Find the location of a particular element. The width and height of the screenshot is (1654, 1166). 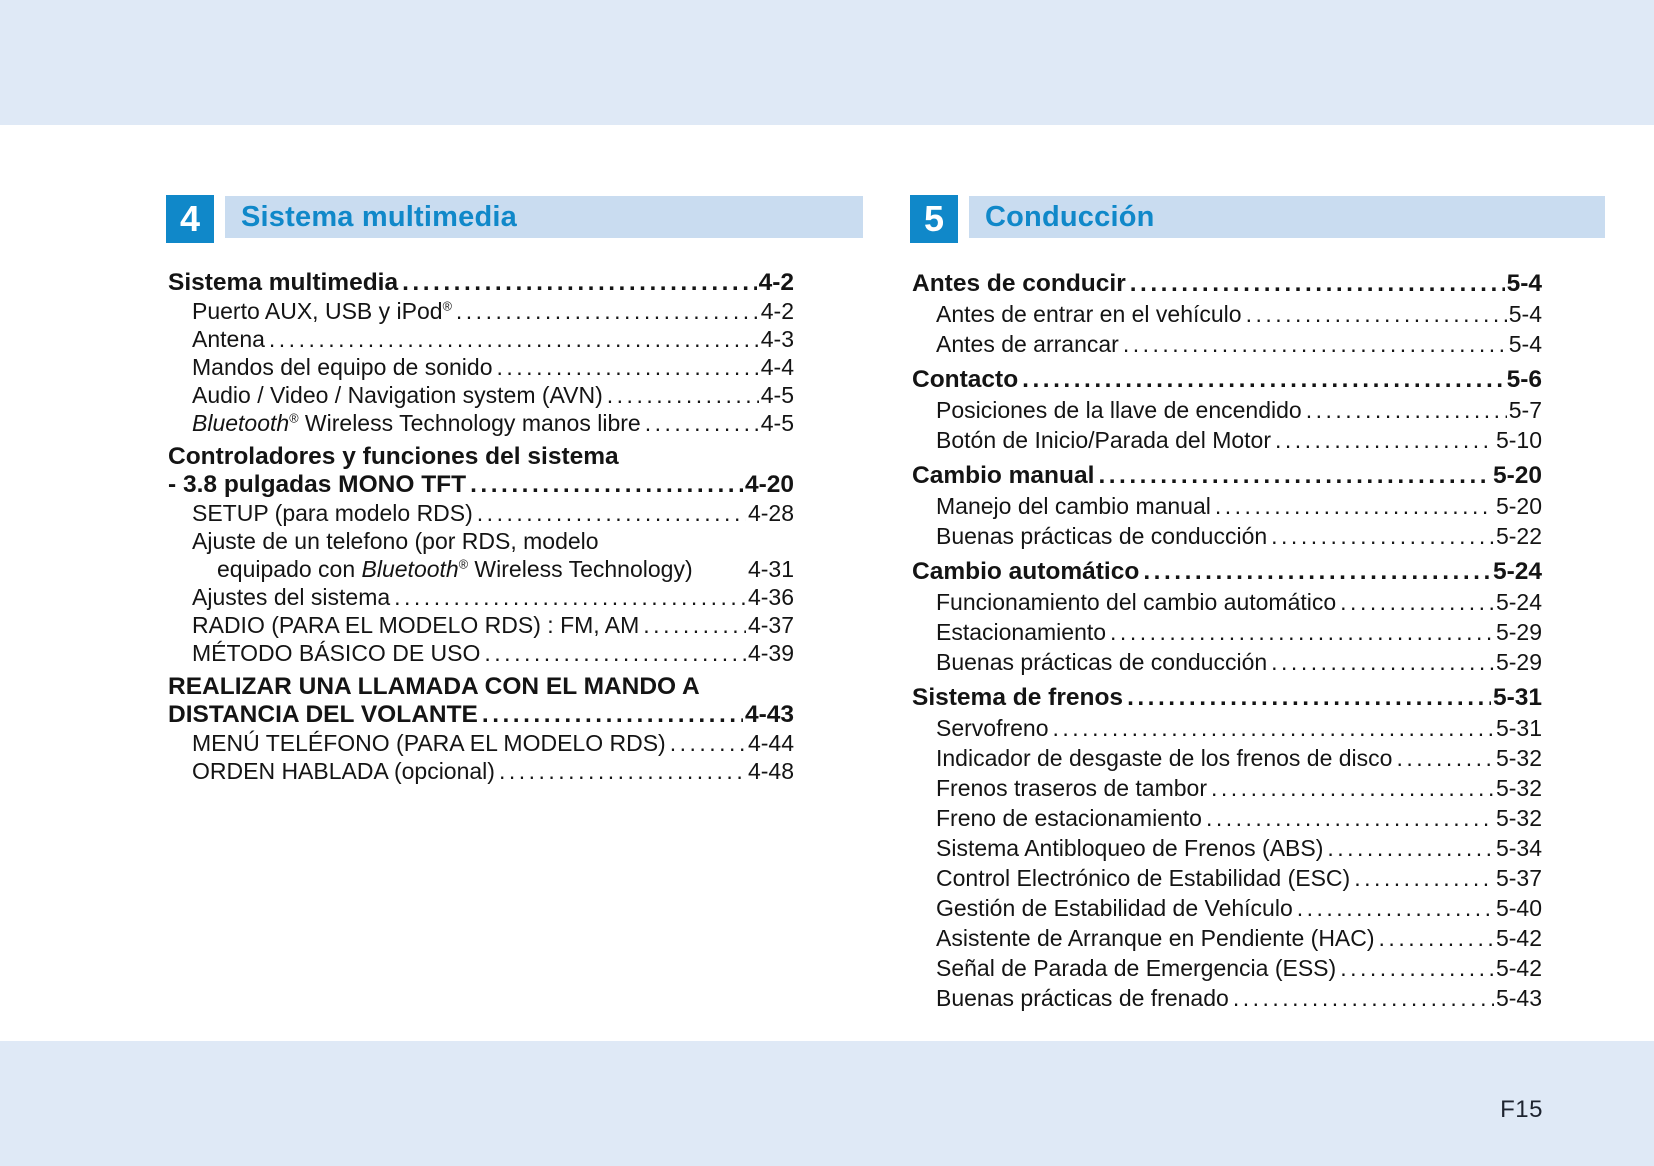

toc-entry-text: Estacionamiento is located at coordinates (1021, 632).